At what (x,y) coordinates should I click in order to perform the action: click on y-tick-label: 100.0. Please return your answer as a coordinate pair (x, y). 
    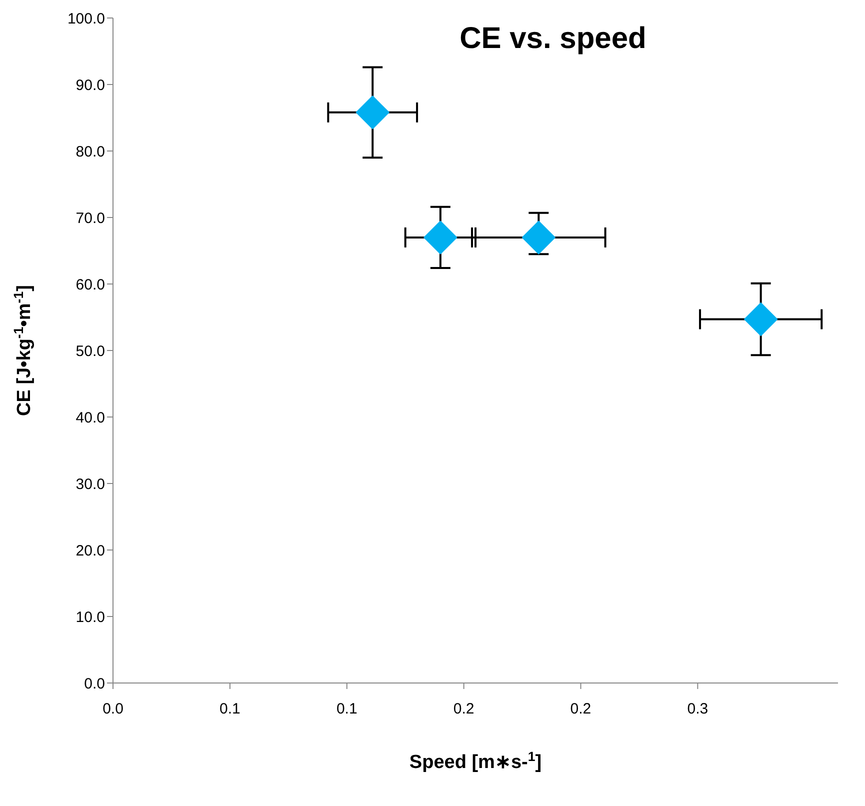
    Looking at the image, I should click on (86, 19).